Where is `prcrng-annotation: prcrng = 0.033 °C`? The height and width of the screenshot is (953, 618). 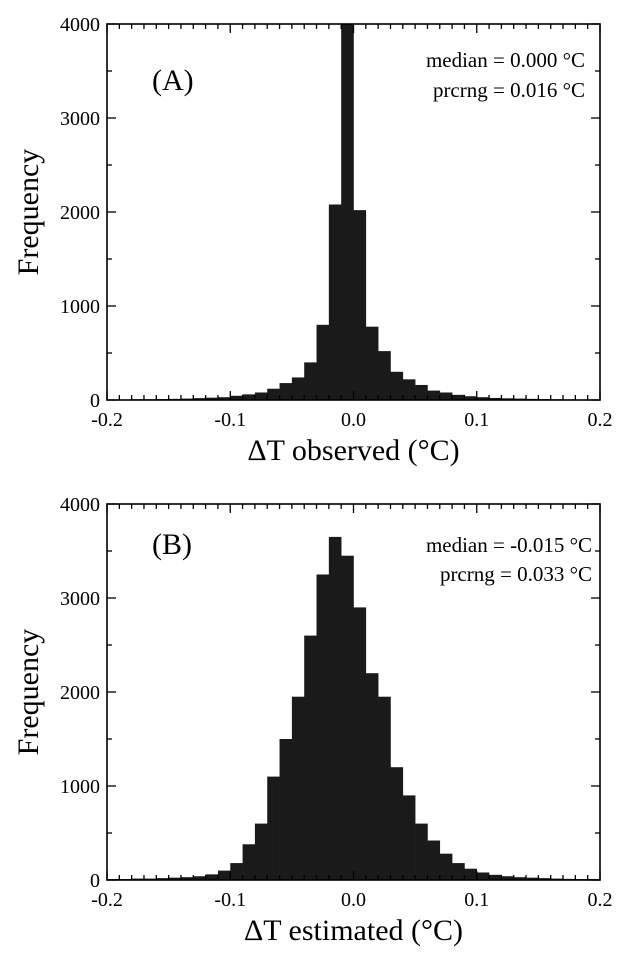 prcrng-annotation: prcrng = 0.033 °C is located at coordinates (516, 574).